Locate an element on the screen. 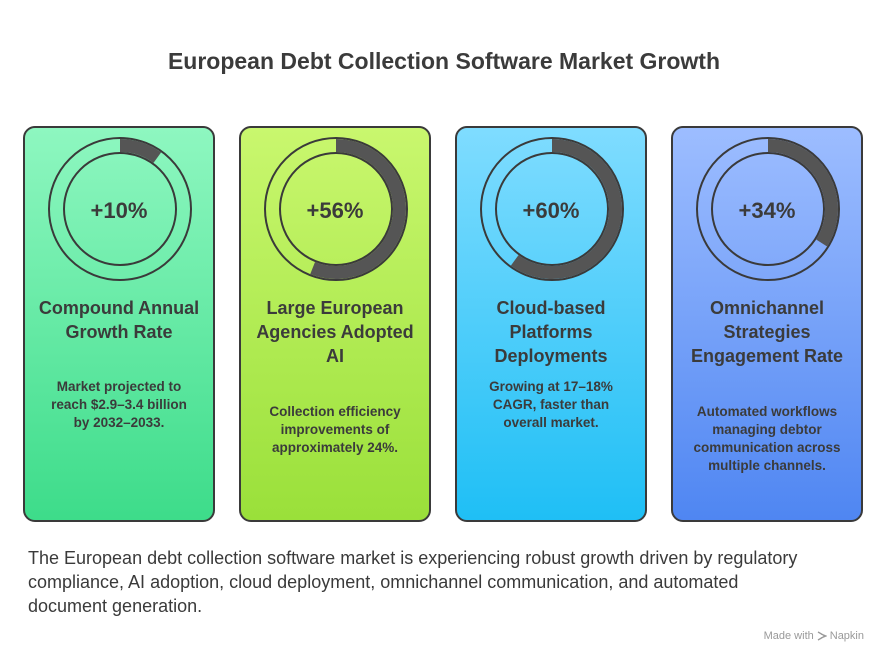 This screenshot has width=888, height=666. metric-value: +10% is located at coordinates (119, 210).